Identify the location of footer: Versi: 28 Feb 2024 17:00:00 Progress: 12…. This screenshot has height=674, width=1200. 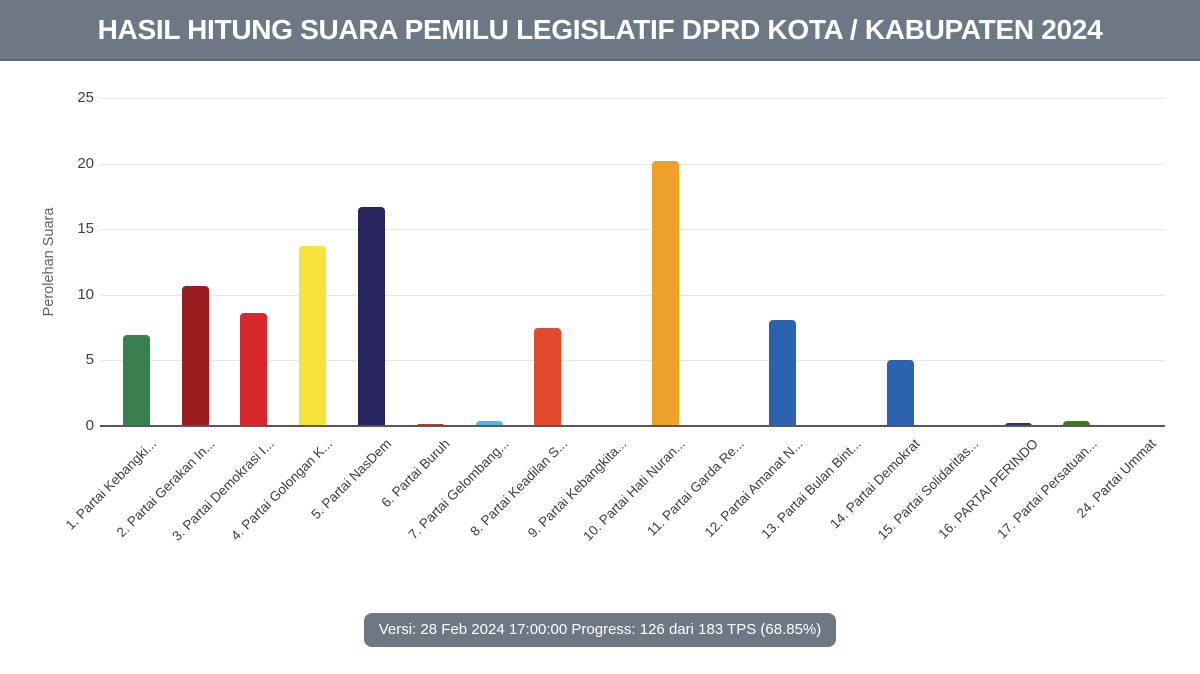
(600, 630).